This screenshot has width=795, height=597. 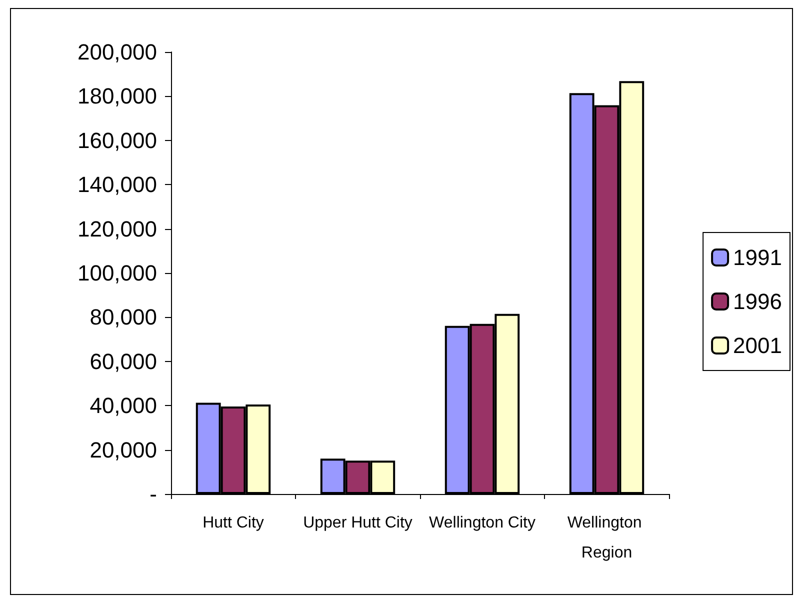 I want to click on x-tick-label: Upper Hutt City, so click(x=357, y=523).